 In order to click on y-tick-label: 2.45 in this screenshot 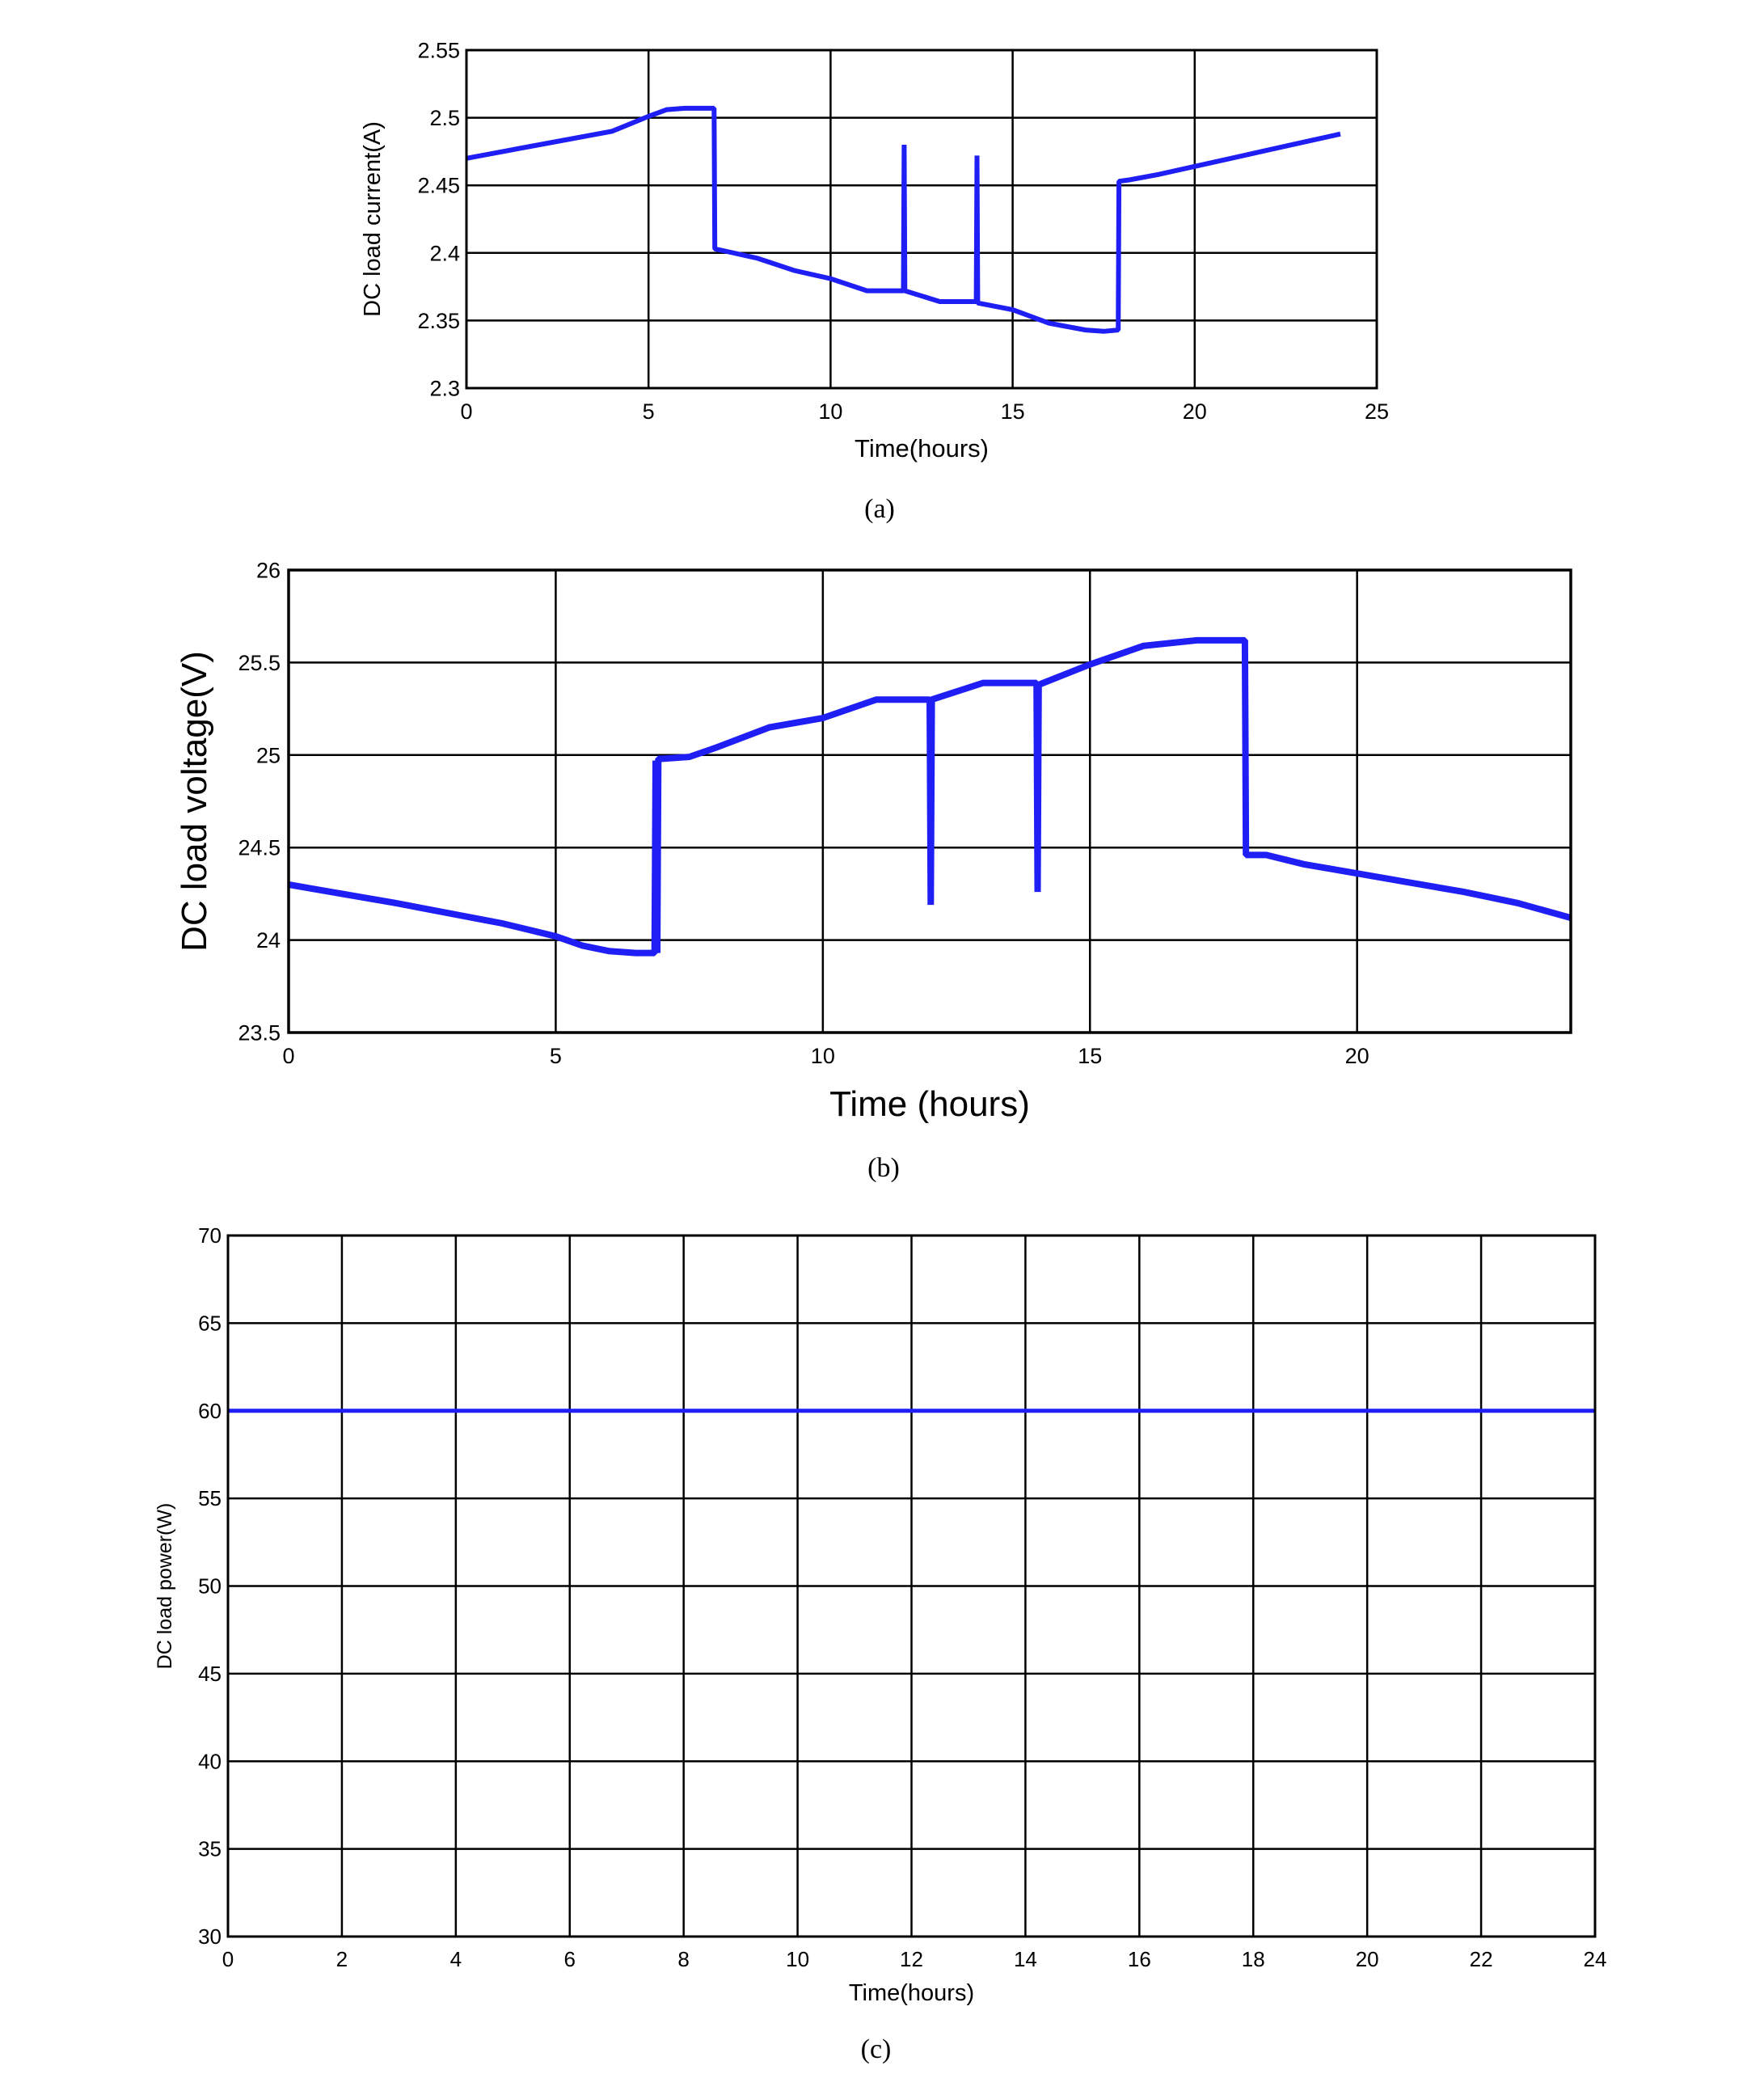, I will do `click(439, 186)`.